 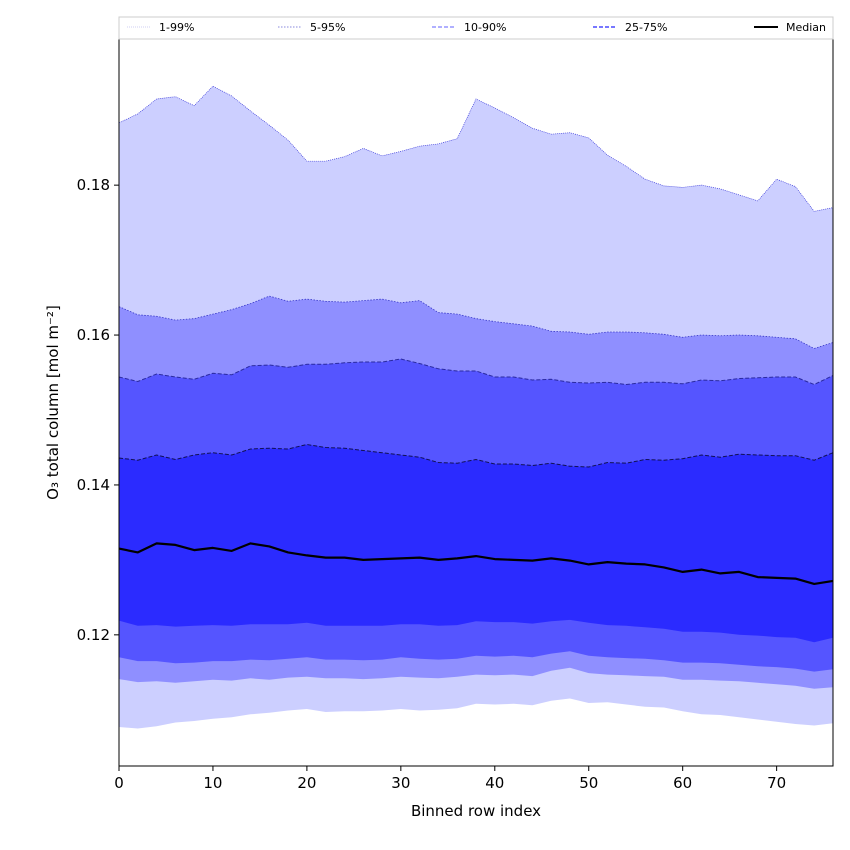 I want to click on x-tick-label: 60, so click(x=682, y=783).